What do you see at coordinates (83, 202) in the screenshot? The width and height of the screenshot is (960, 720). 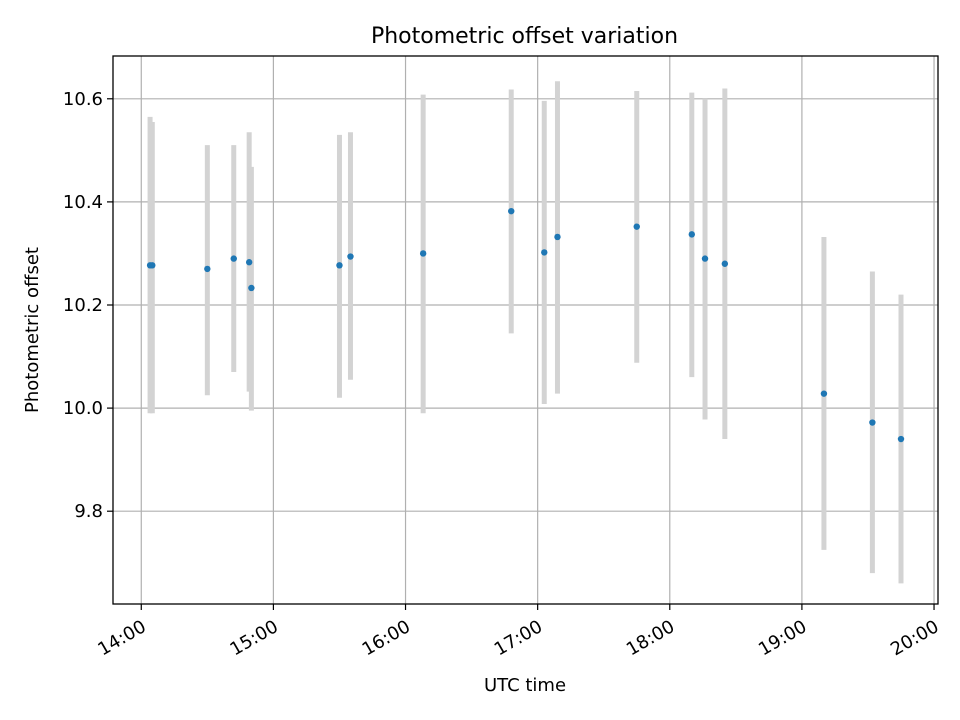 I see `y-tick-label: 10.4` at bounding box center [83, 202].